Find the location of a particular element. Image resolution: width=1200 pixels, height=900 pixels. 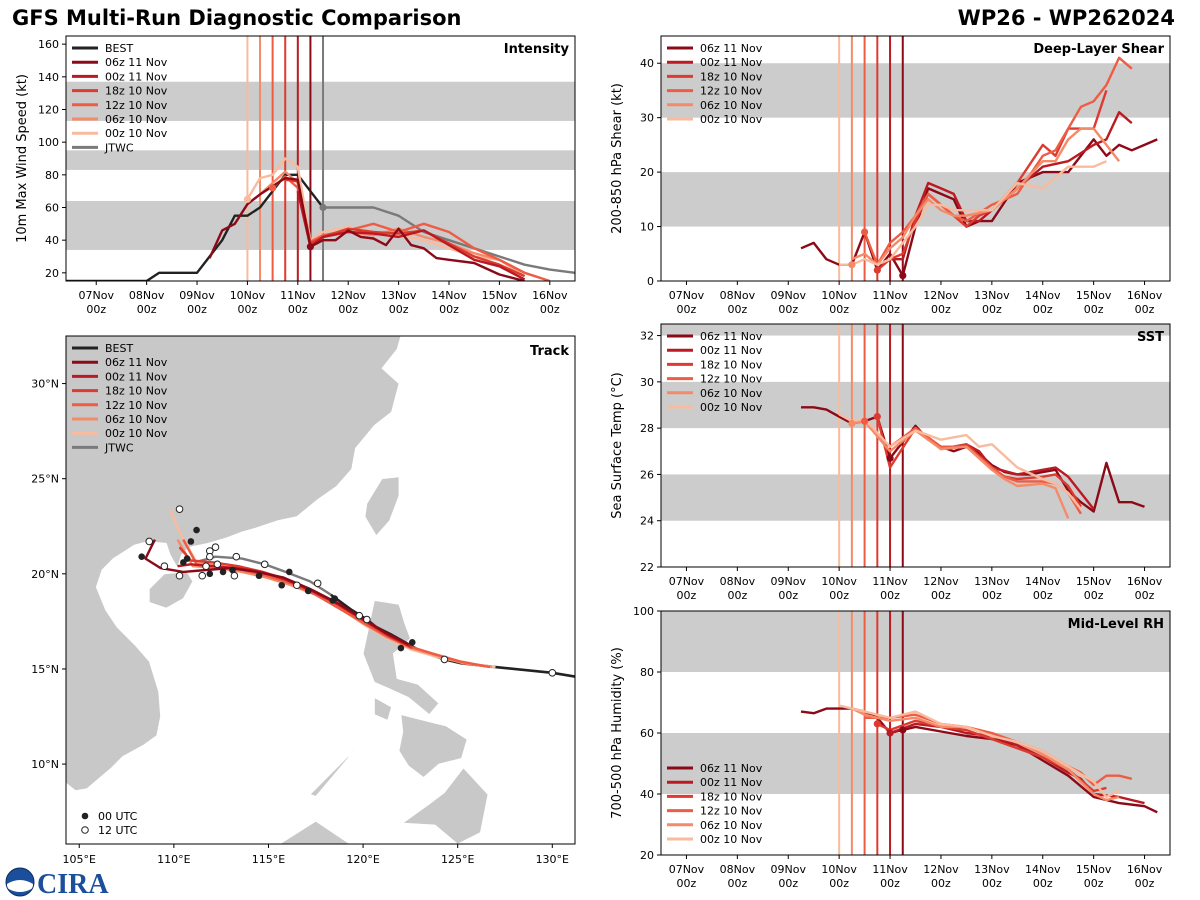

noaa-wave-icon is located at coordinates (20, 886).